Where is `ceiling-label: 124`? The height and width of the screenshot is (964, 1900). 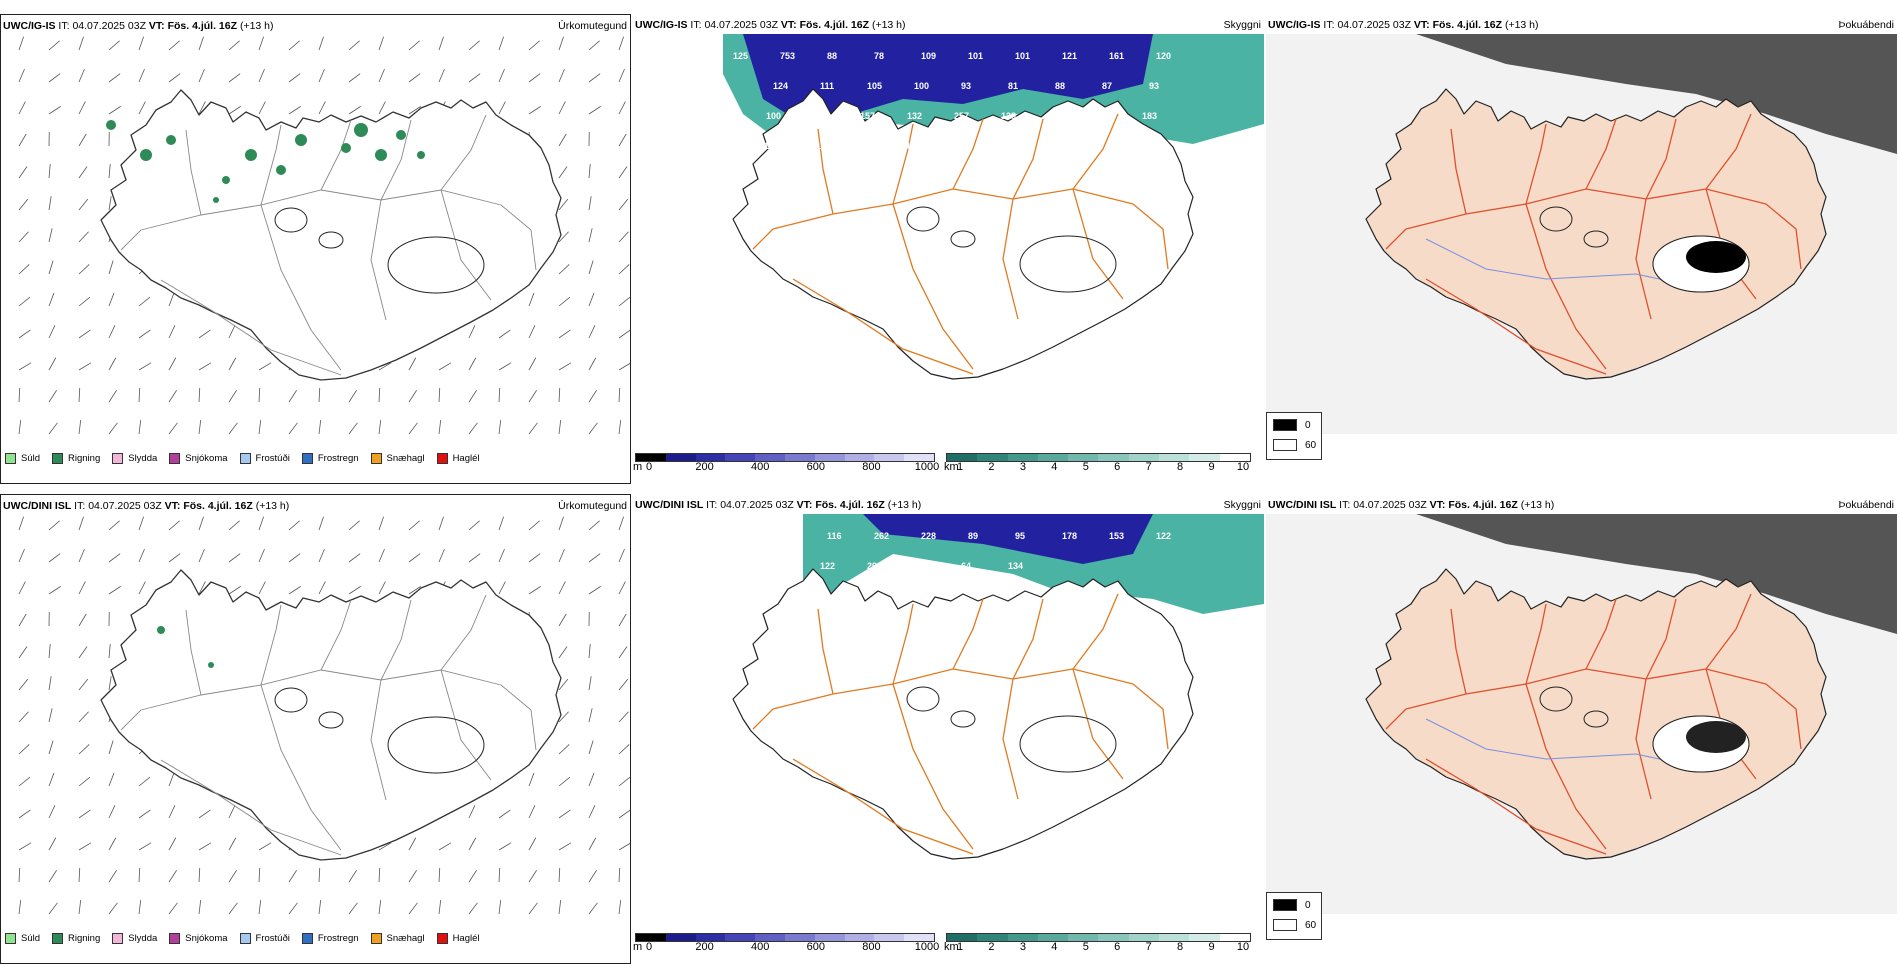 ceiling-label: 124 is located at coordinates (780, 86).